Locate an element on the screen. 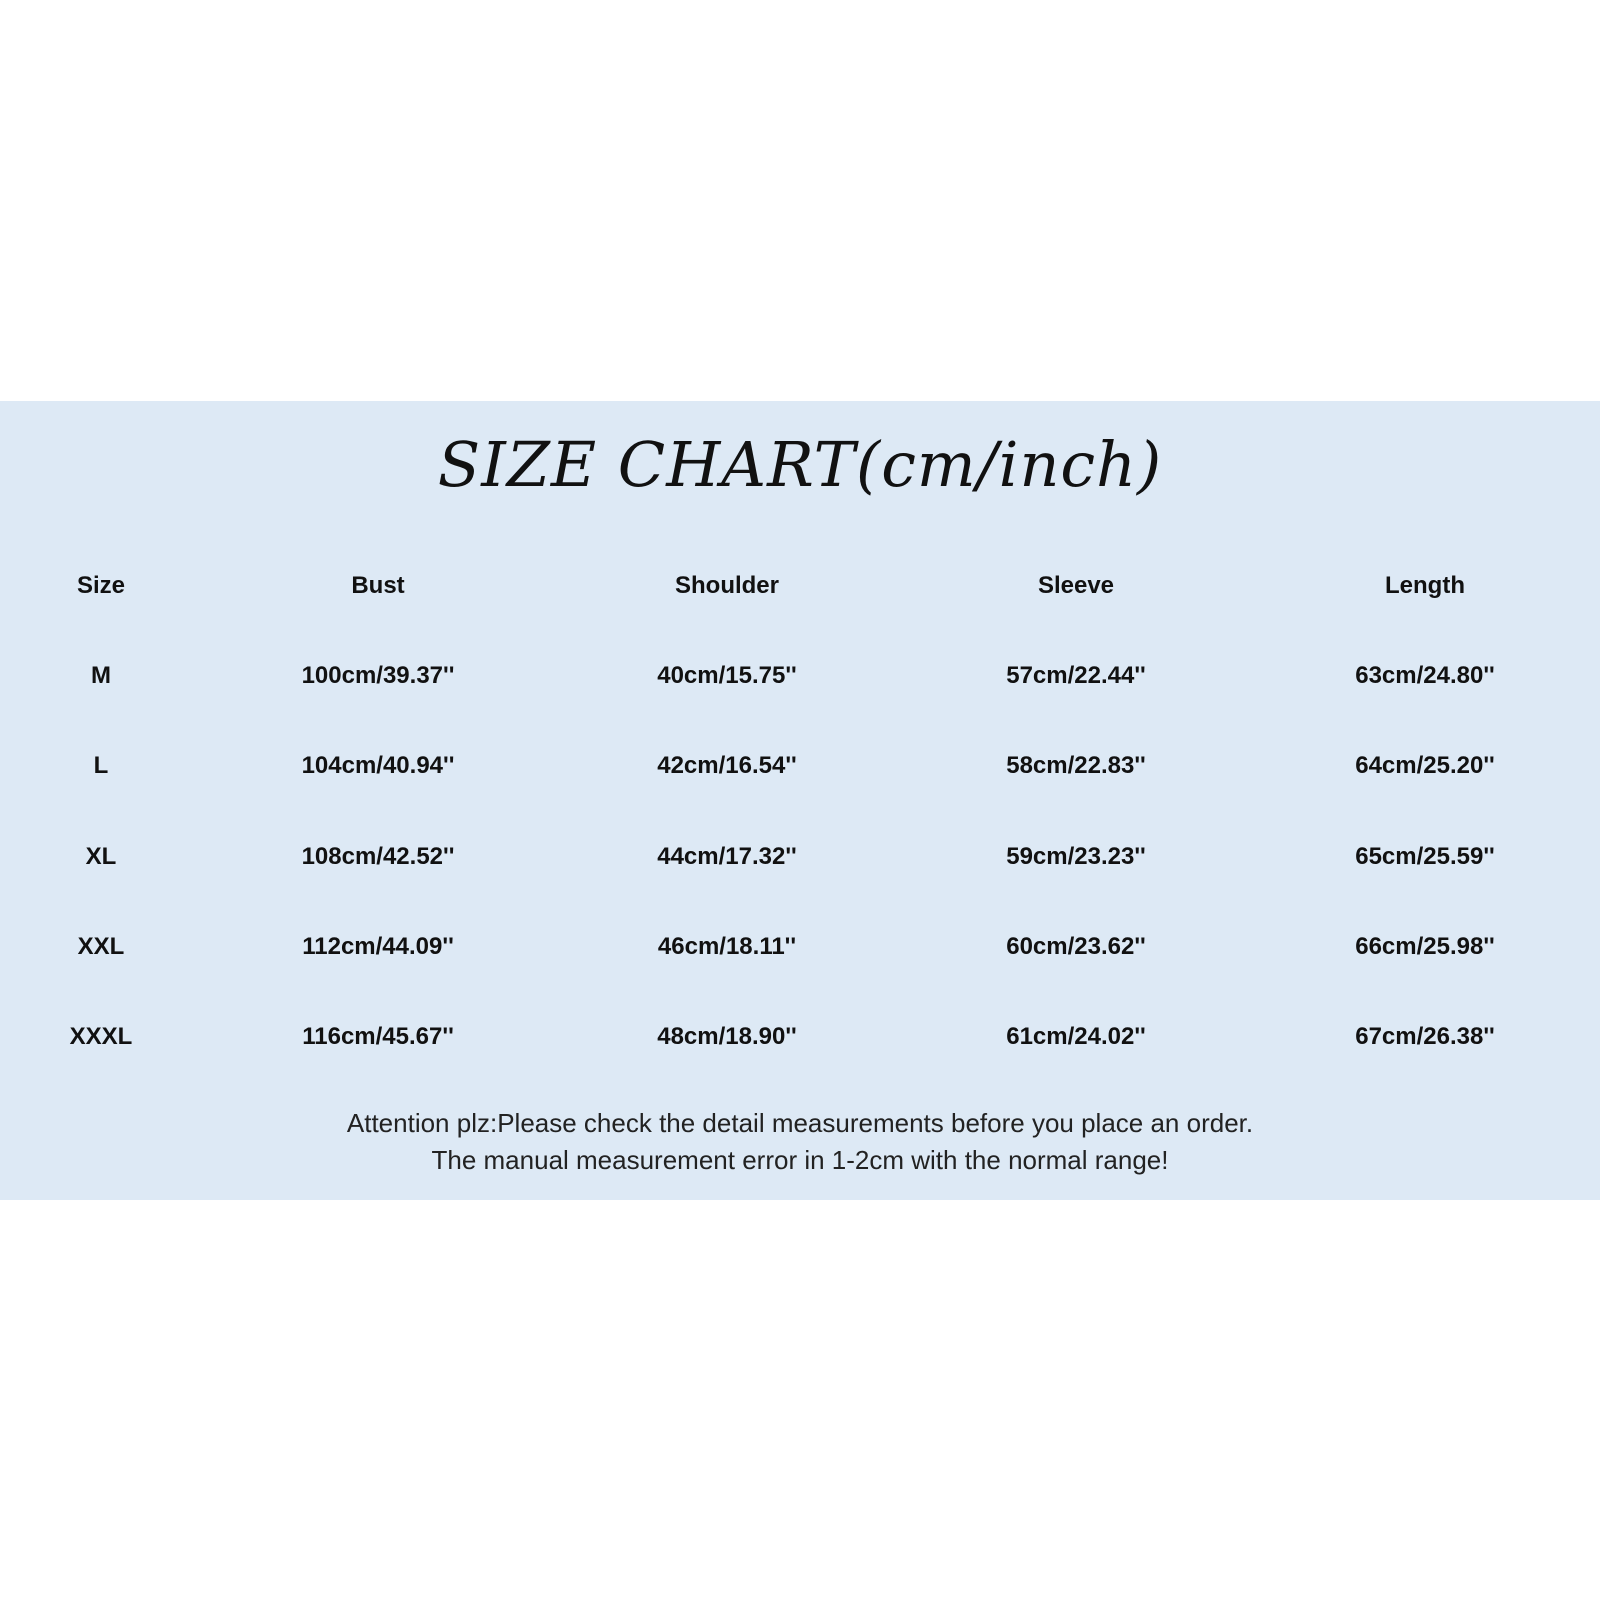 The width and height of the screenshot is (1600, 1600). table-cell: 64cm/25.20'' is located at coordinates (1425, 765).